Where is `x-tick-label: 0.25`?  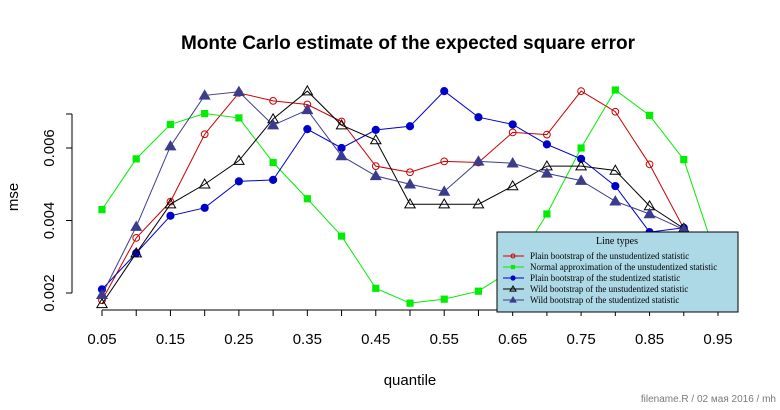
x-tick-label: 0.25 is located at coordinates (238, 339).